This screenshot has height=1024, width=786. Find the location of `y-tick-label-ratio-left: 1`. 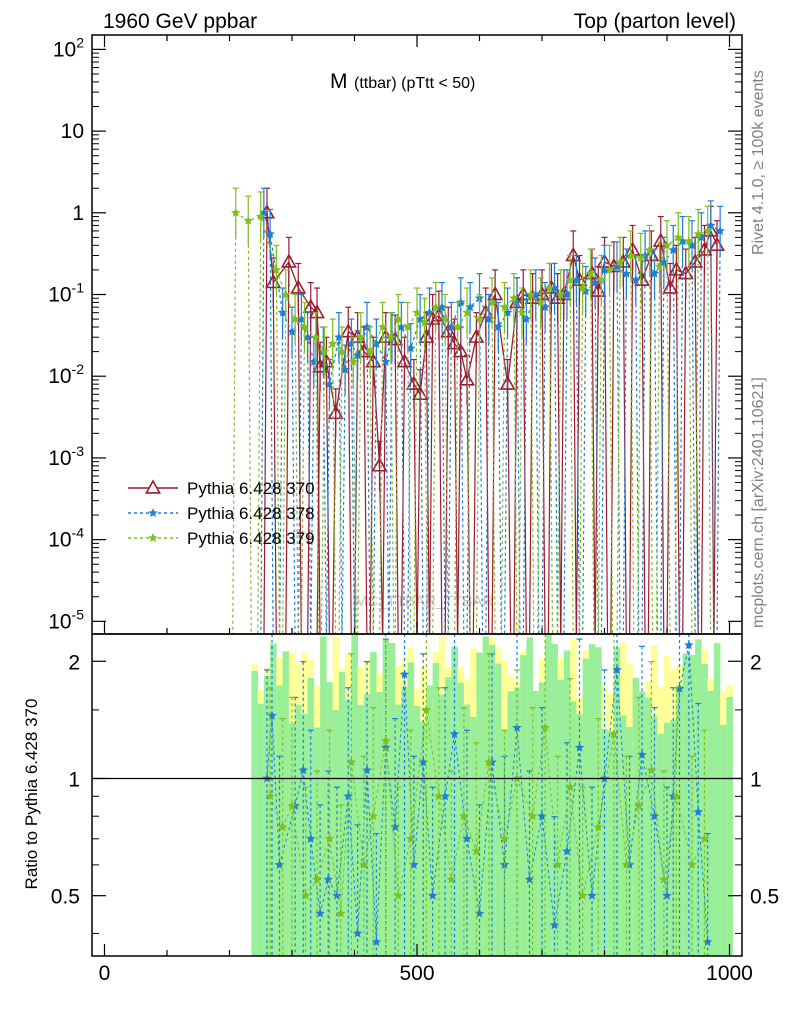

y-tick-label-ratio-left: 1 is located at coordinates (74, 779).